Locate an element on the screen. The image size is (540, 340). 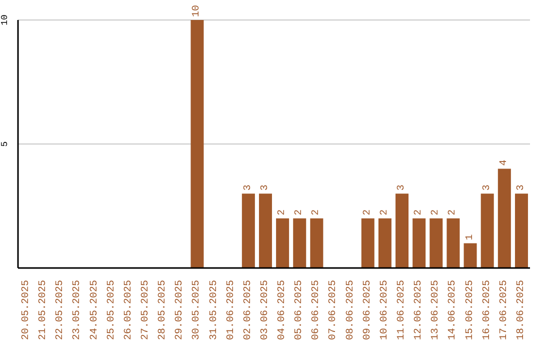
x-tick-label: 20.05.2025 is located at coordinates (26, 310).